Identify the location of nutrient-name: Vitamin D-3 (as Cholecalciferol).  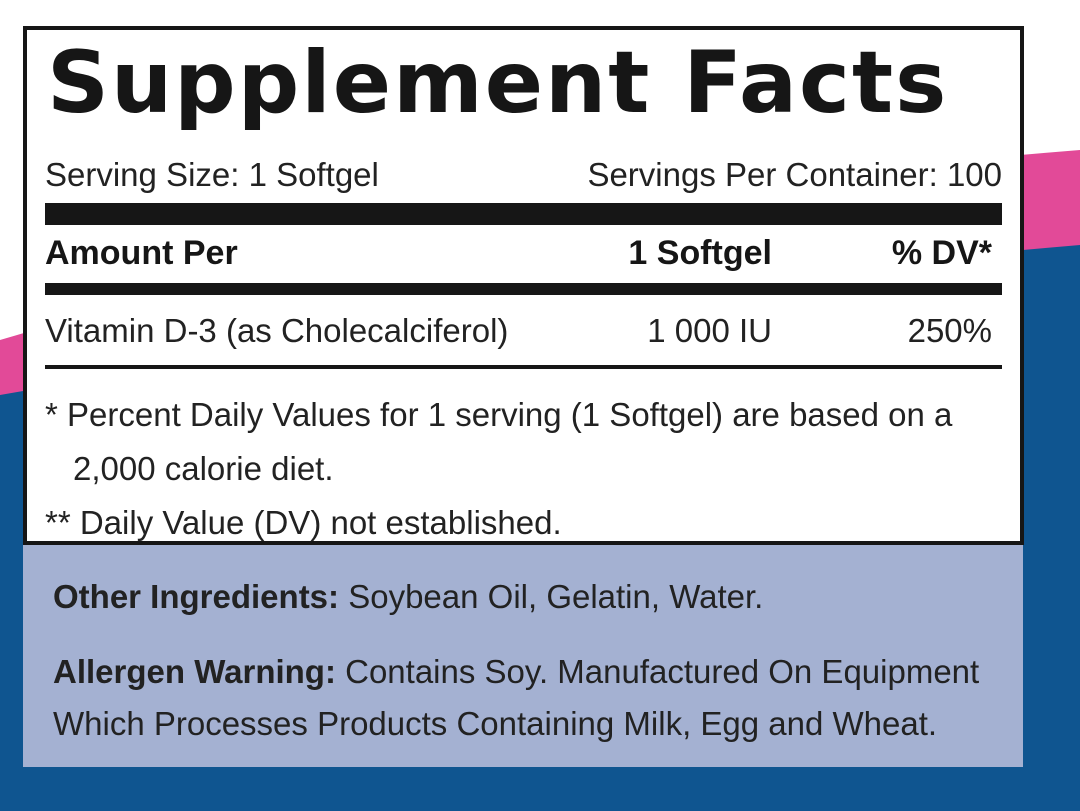
(277, 330).